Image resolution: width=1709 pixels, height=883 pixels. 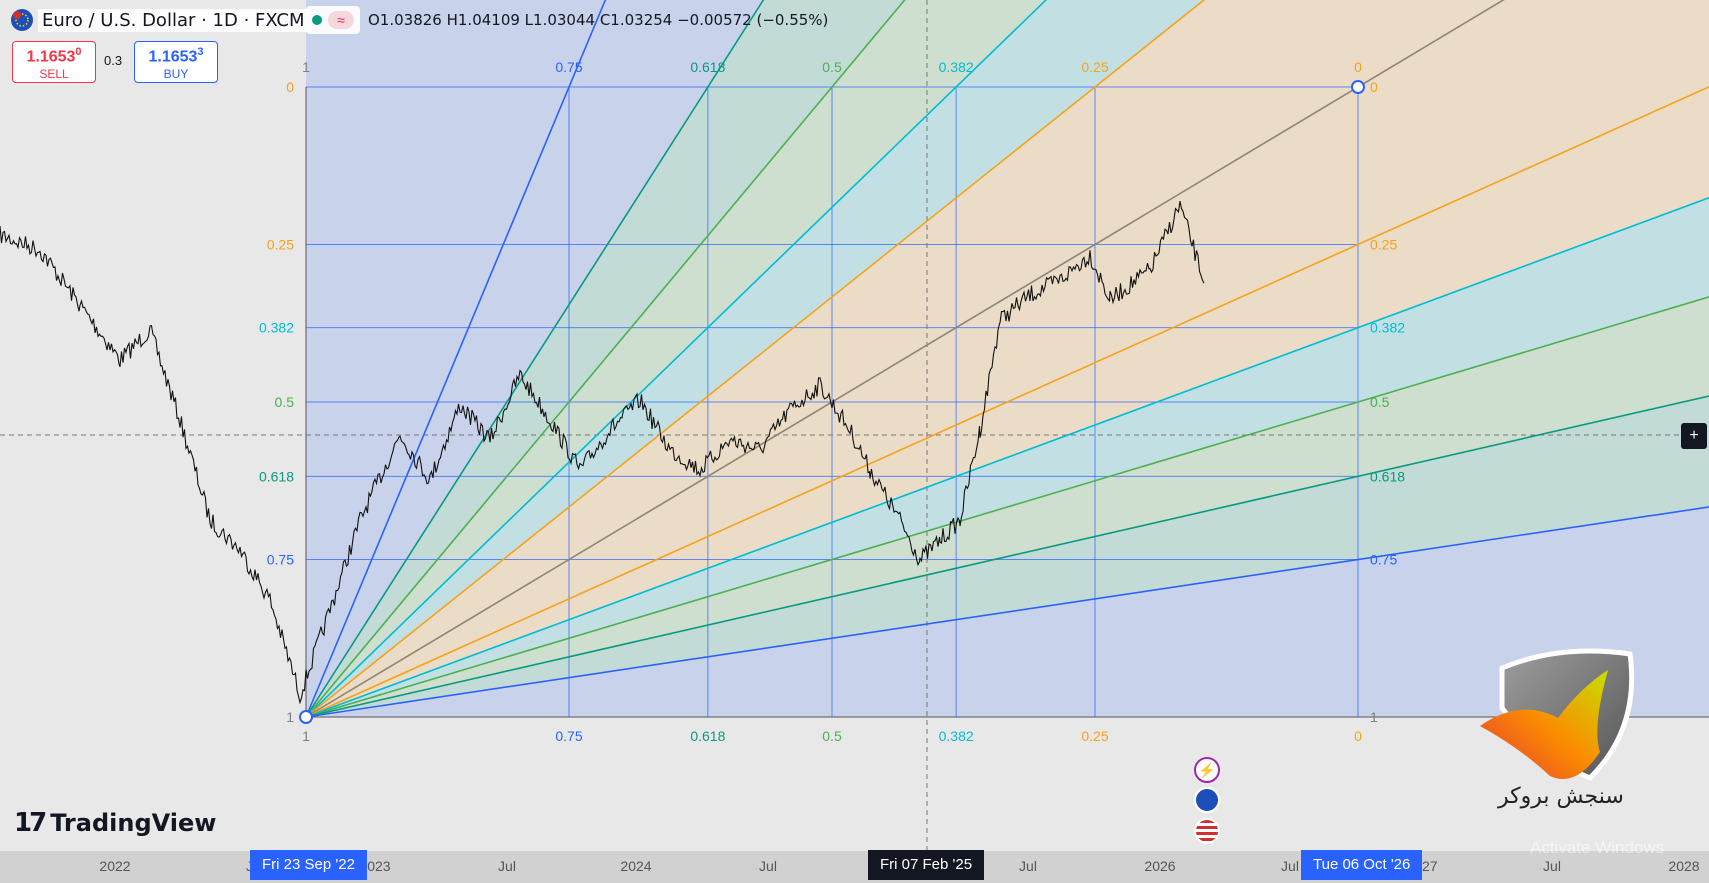 What do you see at coordinates (832, 67) in the screenshot?
I see `fib-top-label: 0.5` at bounding box center [832, 67].